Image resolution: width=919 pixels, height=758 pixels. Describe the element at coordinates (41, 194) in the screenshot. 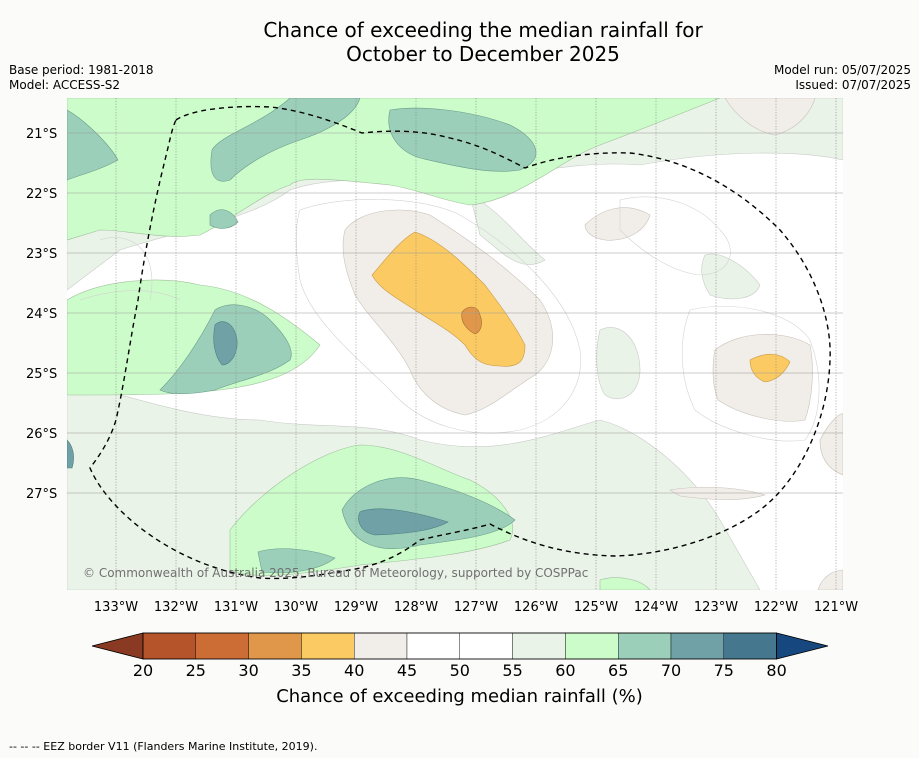

I see `lat-label: 22°S` at that location.